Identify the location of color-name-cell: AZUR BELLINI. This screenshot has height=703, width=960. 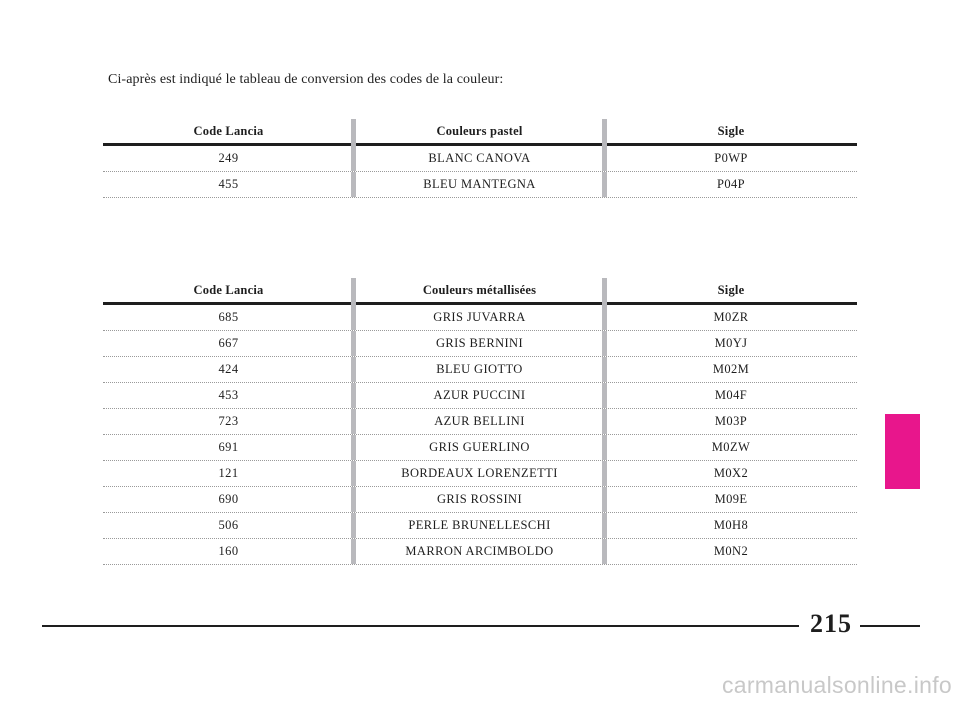
(478, 421).